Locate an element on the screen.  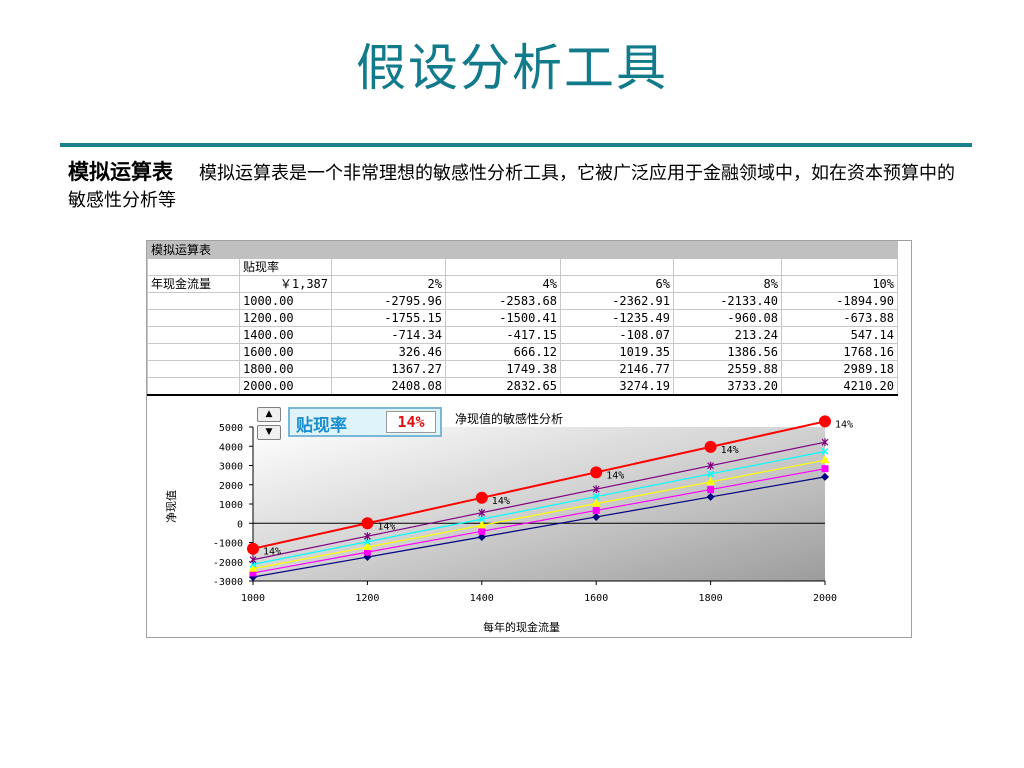
npv-cell: 2989.18 is located at coordinates (839, 369).